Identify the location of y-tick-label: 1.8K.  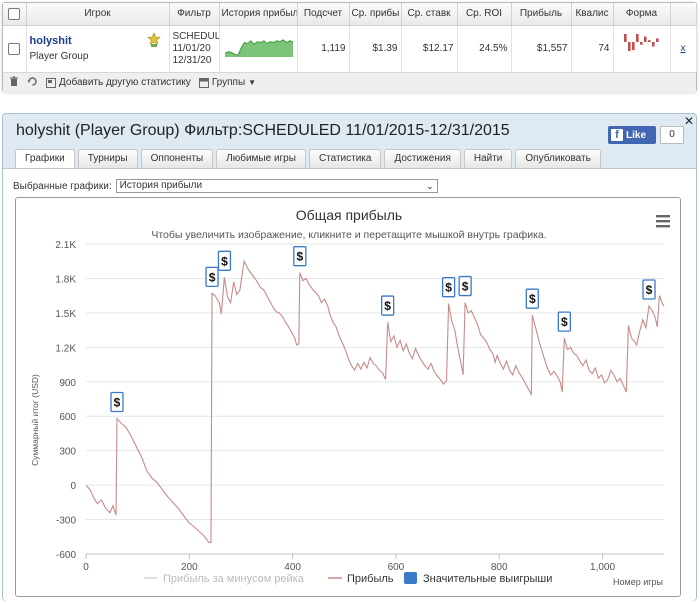
(65, 279).